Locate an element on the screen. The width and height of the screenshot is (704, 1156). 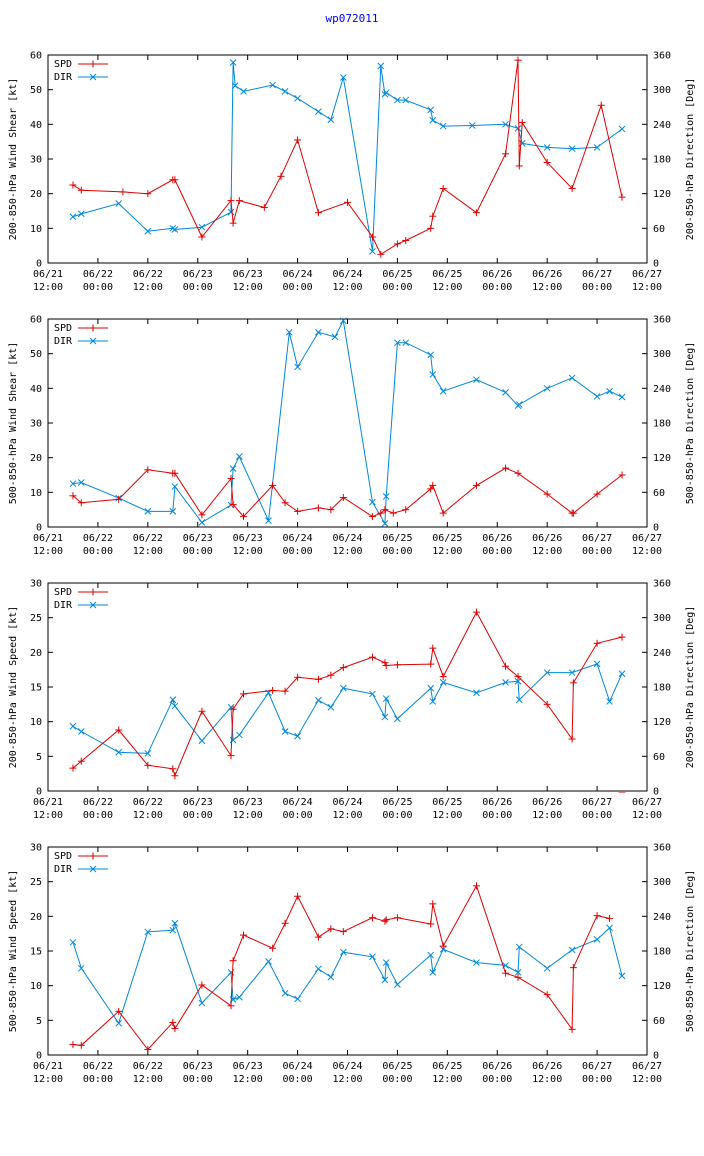
x-tick-date-label: 06/22 is located at coordinates (98, 538).